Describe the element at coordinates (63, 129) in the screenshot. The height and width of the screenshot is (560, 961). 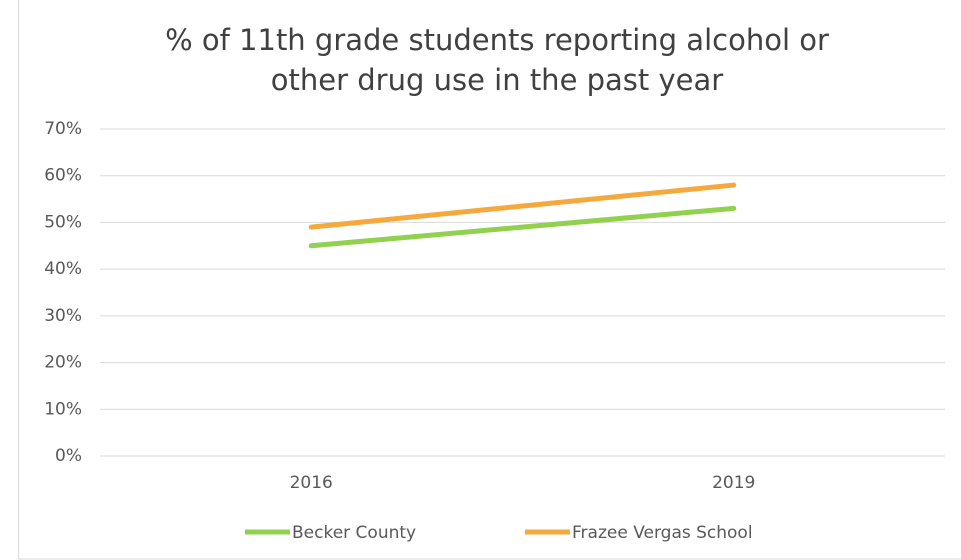
I see `y-tick-label: 70%` at that location.